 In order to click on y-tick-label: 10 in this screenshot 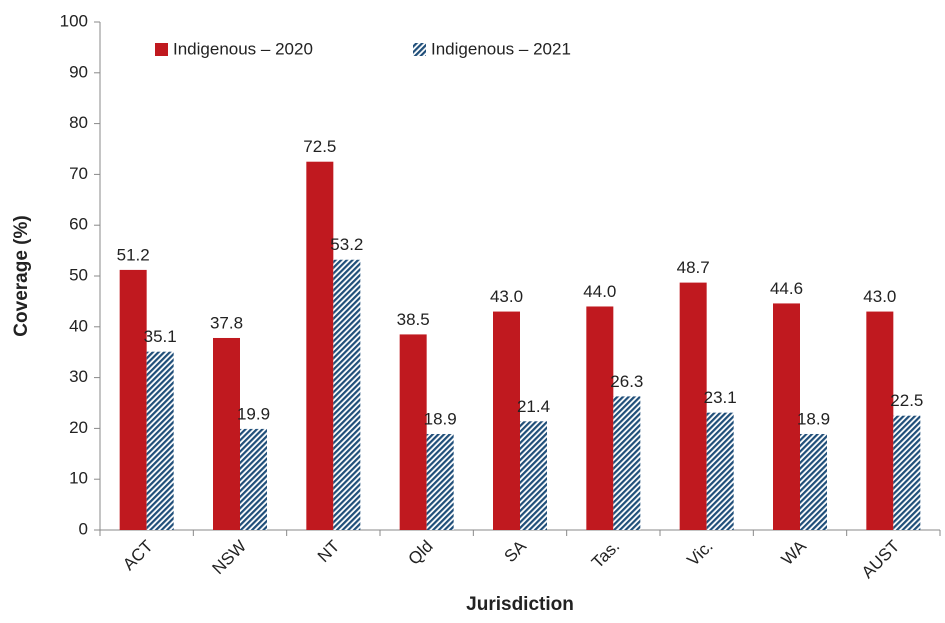, I will do `click(78, 478)`.